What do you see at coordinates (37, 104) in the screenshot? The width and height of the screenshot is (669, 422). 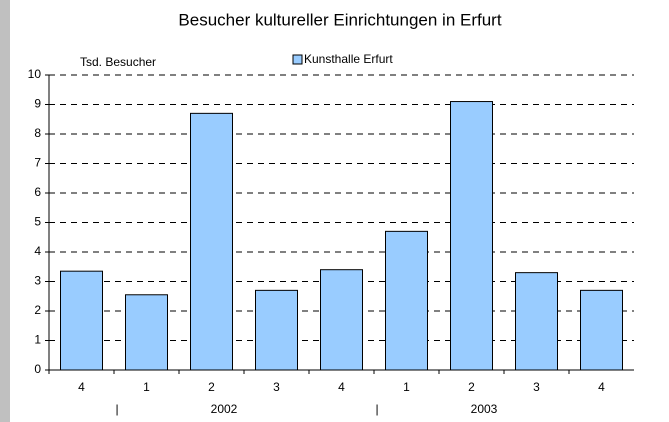 I see `y-tick-label: 9` at bounding box center [37, 104].